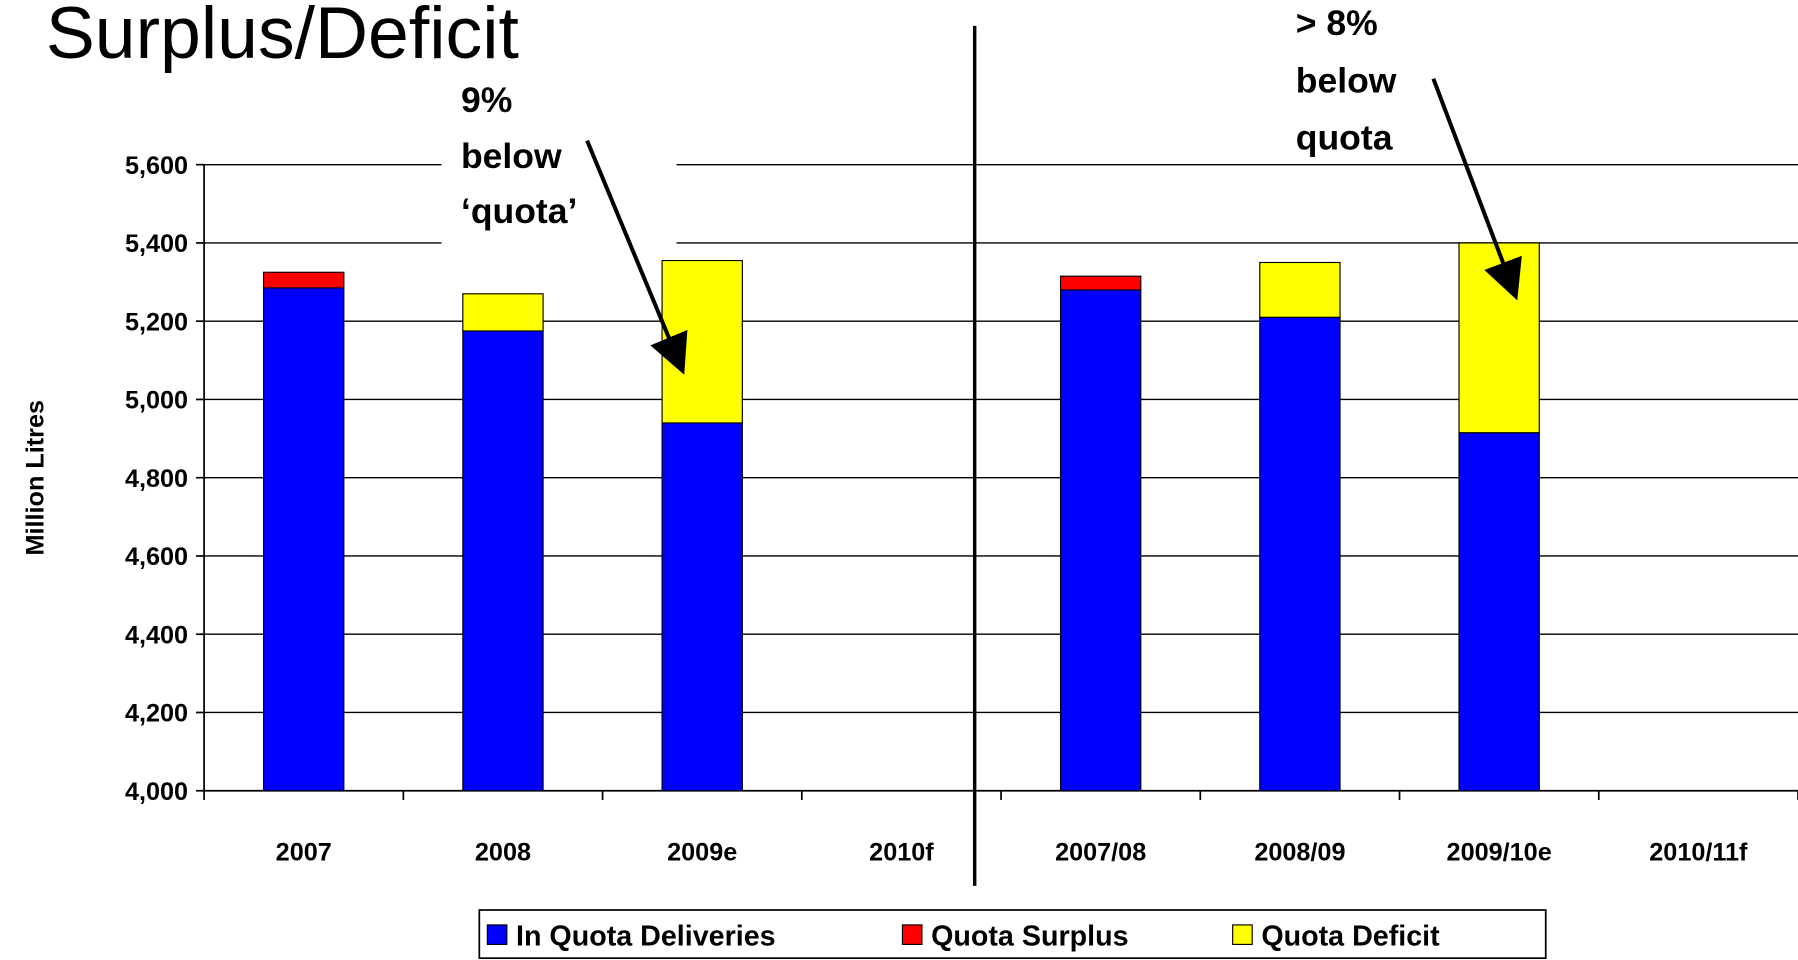 Image resolution: width=1798 pixels, height=960 pixels. Describe the element at coordinates (486, 100) in the screenshot. I see `annotation: 9%` at that location.